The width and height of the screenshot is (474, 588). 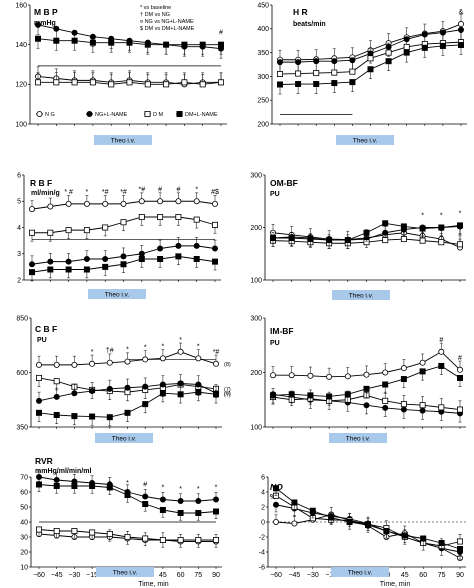 I want to click on y-tick-label: -6, so click(x=262, y=567).